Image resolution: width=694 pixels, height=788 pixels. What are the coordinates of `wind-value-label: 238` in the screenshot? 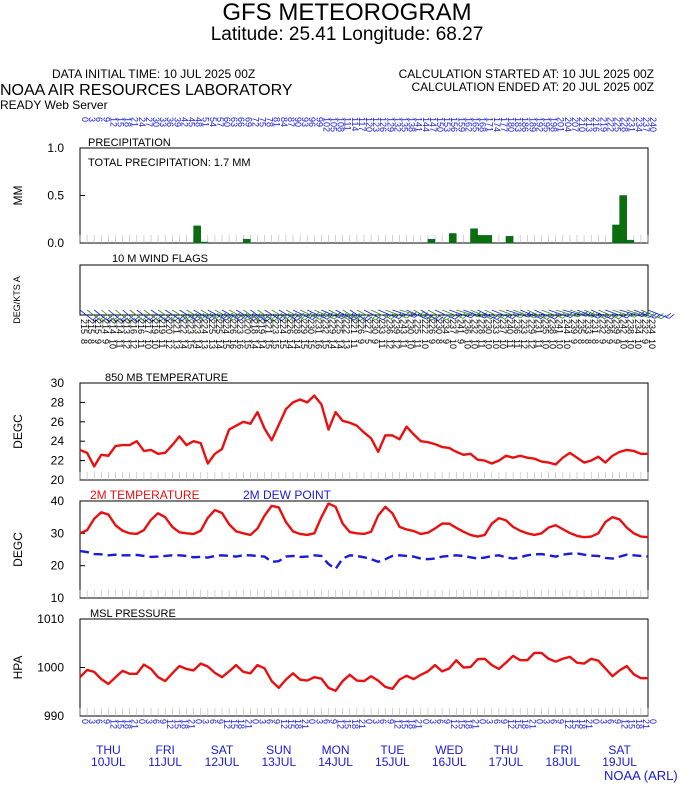 It's located at (631, 326).